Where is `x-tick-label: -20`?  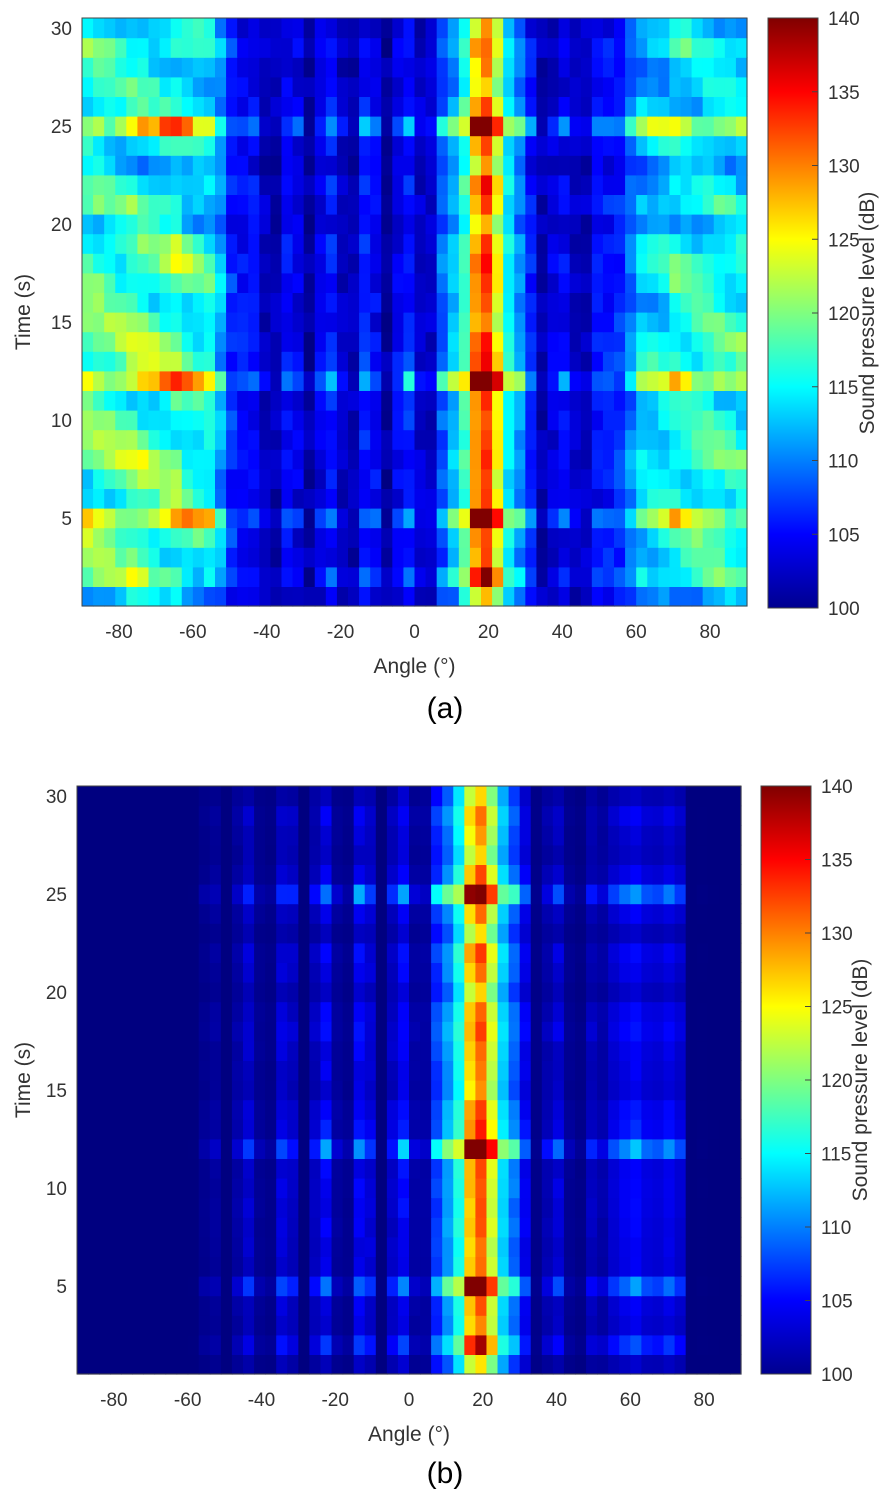
x-tick-label: -20 is located at coordinates (340, 632).